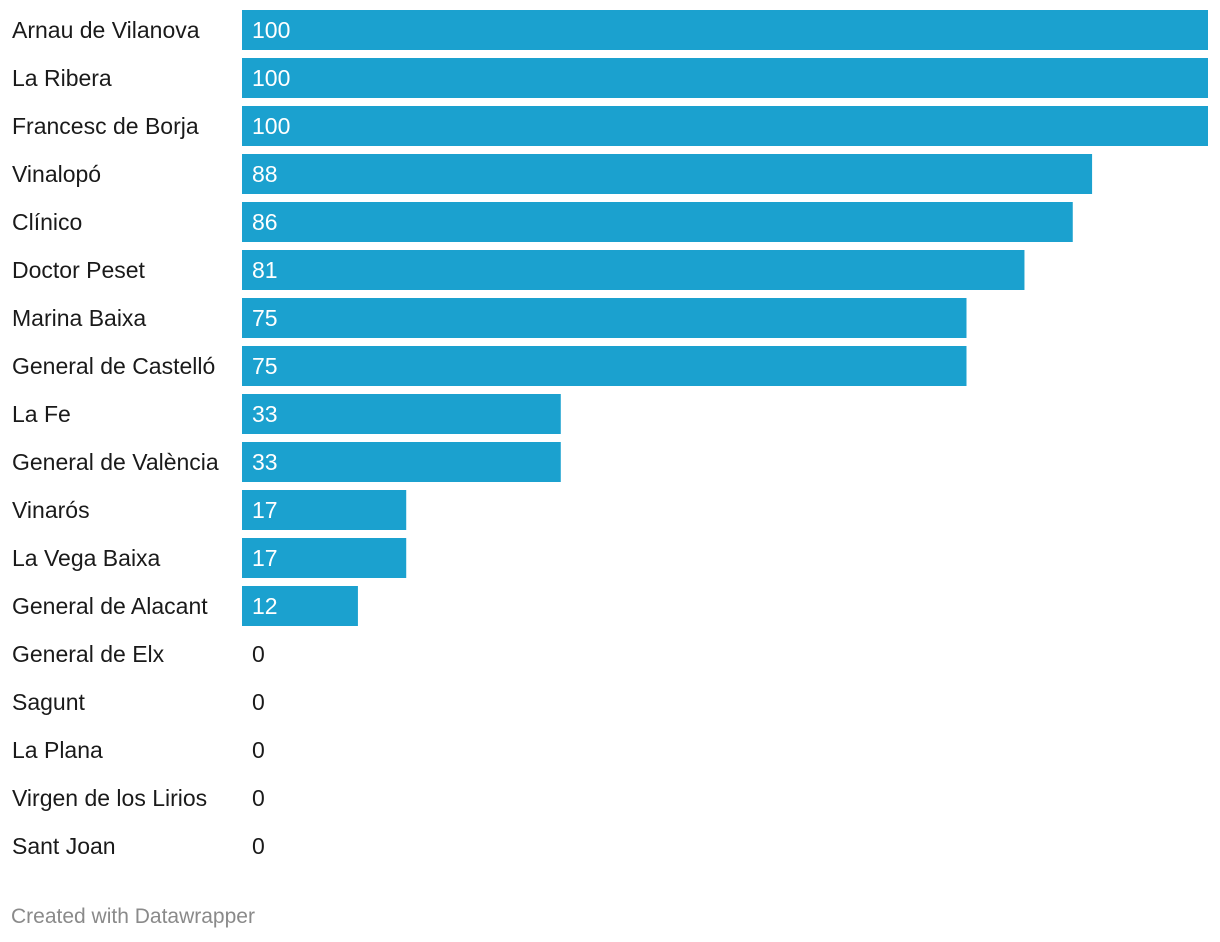 The image size is (1220, 942). Describe the element at coordinates (79, 318) in the screenshot. I see `category-label: Marina Baixa` at that location.